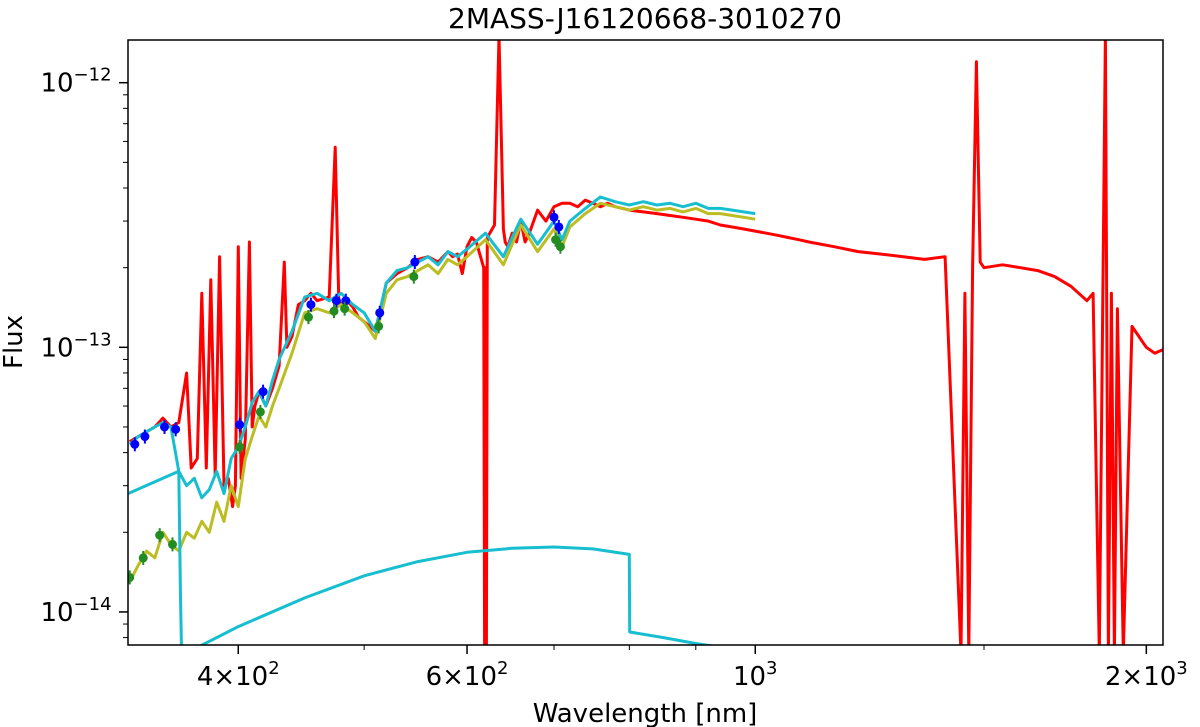  Describe the element at coordinates (645, 713) in the screenshot. I see `x-axis-label: Wavelength [nm]` at that location.